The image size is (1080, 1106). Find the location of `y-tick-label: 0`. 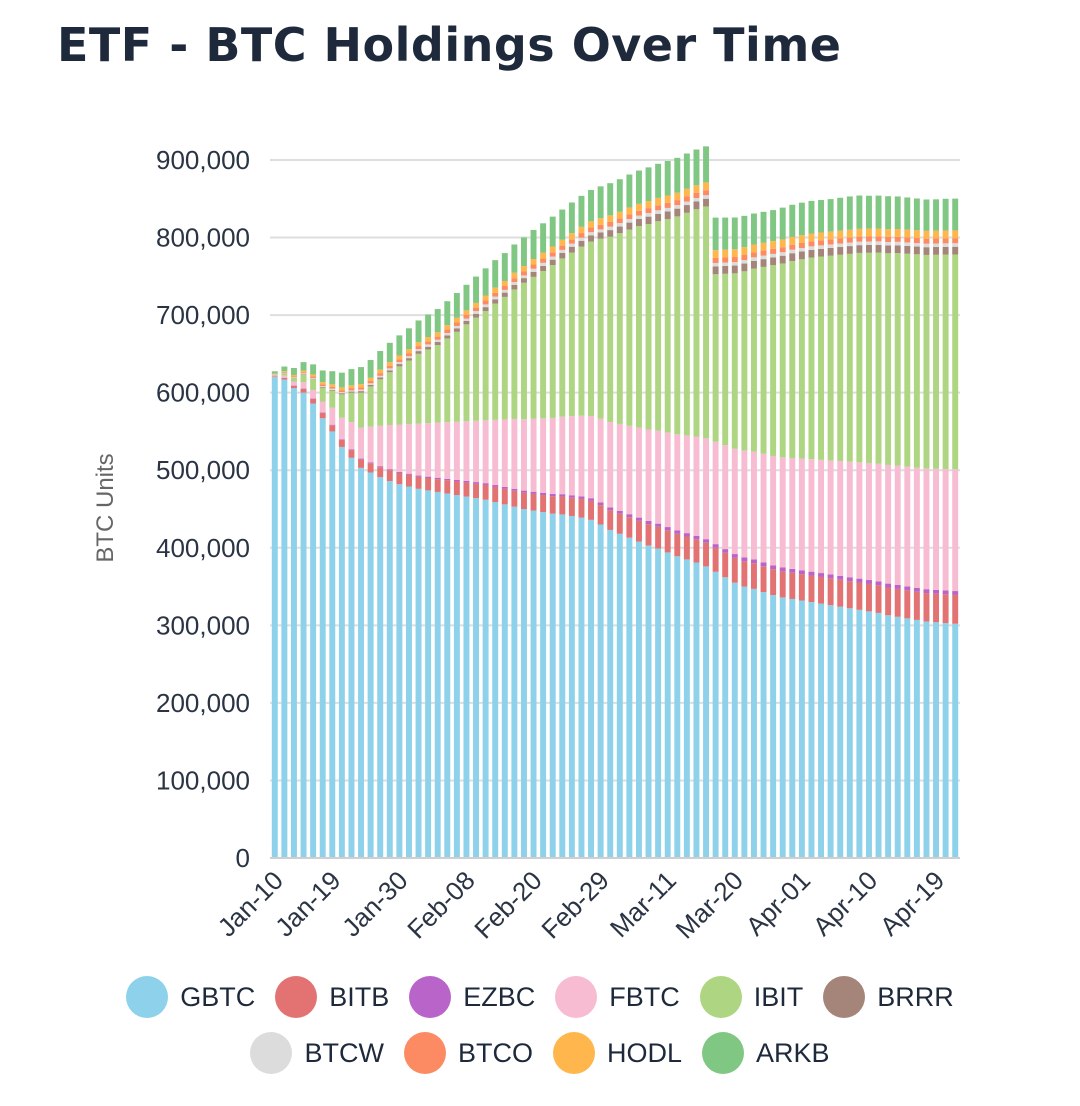

y-tick-label: 0 is located at coordinates (243, 858).